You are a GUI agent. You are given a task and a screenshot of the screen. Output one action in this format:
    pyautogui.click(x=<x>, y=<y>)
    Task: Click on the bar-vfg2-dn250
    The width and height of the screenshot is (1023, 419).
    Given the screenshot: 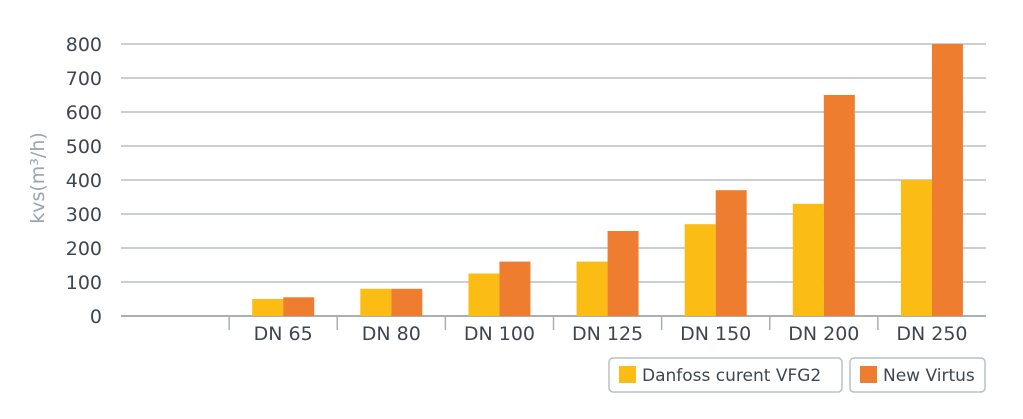 What is the action you would take?
    pyautogui.click(x=916, y=248)
    